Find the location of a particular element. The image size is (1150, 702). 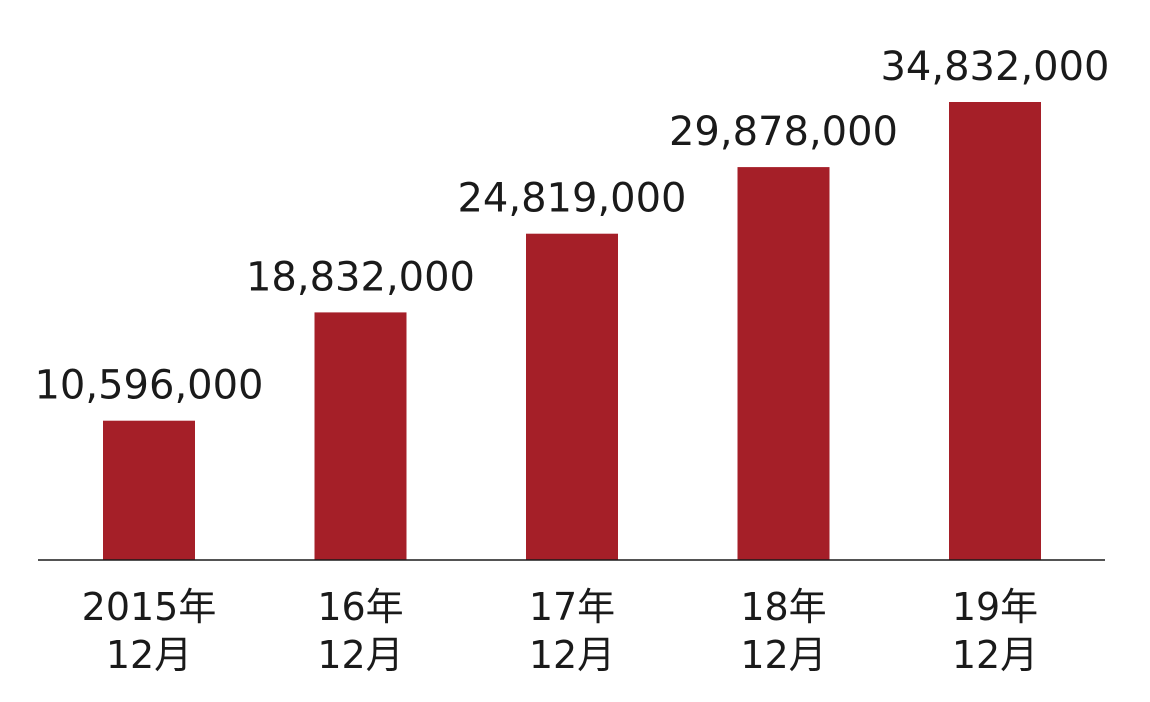

value-label-4: 34,832,000 is located at coordinates (994, 67).